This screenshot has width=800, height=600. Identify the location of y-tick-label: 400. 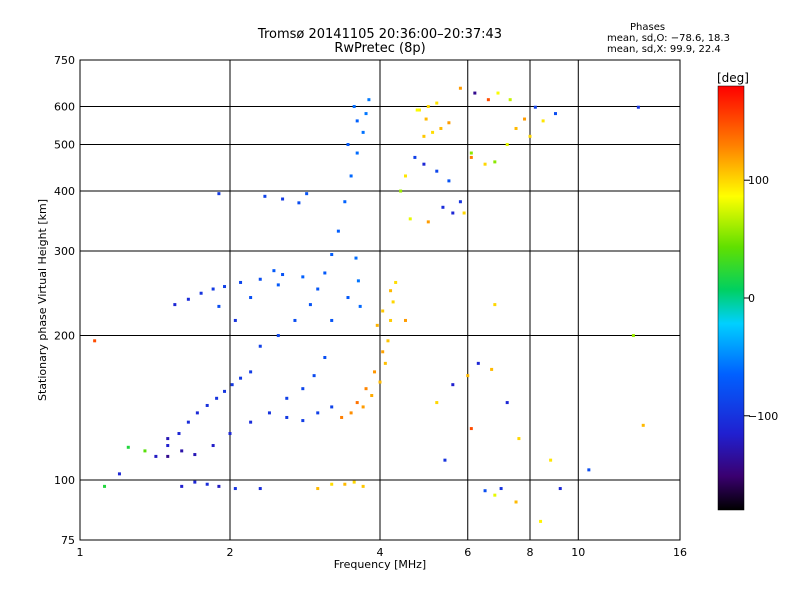
(64, 191).